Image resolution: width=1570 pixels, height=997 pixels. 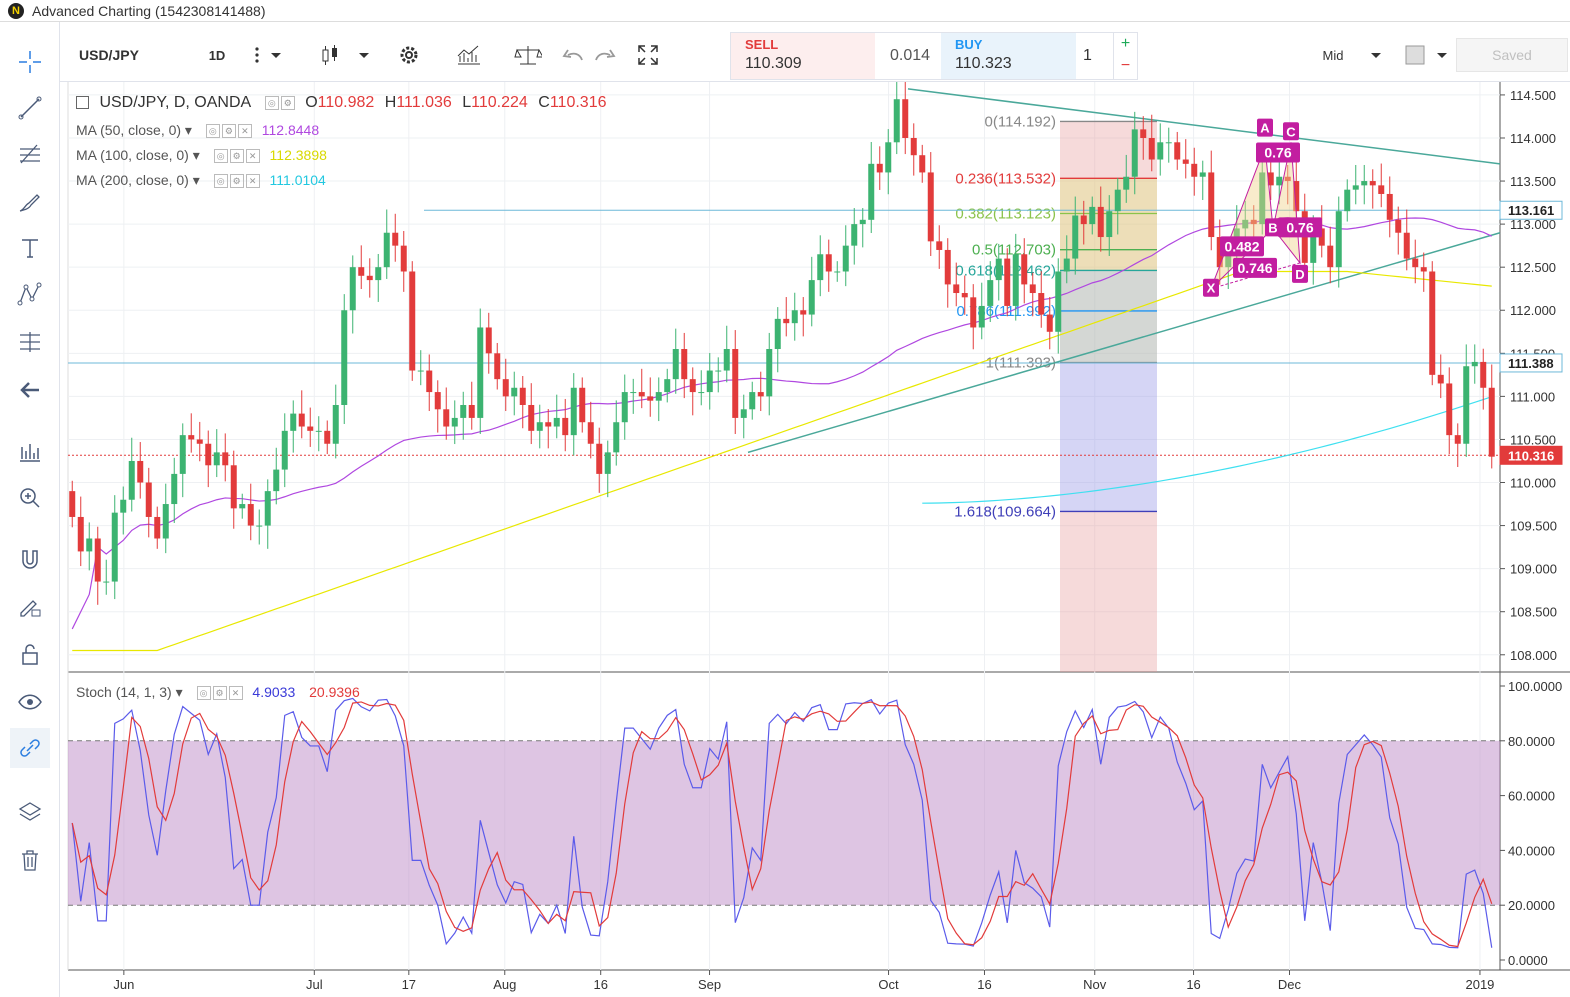 What do you see at coordinates (1533, 267) in the screenshot?
I see `price-tick-label: 112.500` at bounding box center [1533, 267].